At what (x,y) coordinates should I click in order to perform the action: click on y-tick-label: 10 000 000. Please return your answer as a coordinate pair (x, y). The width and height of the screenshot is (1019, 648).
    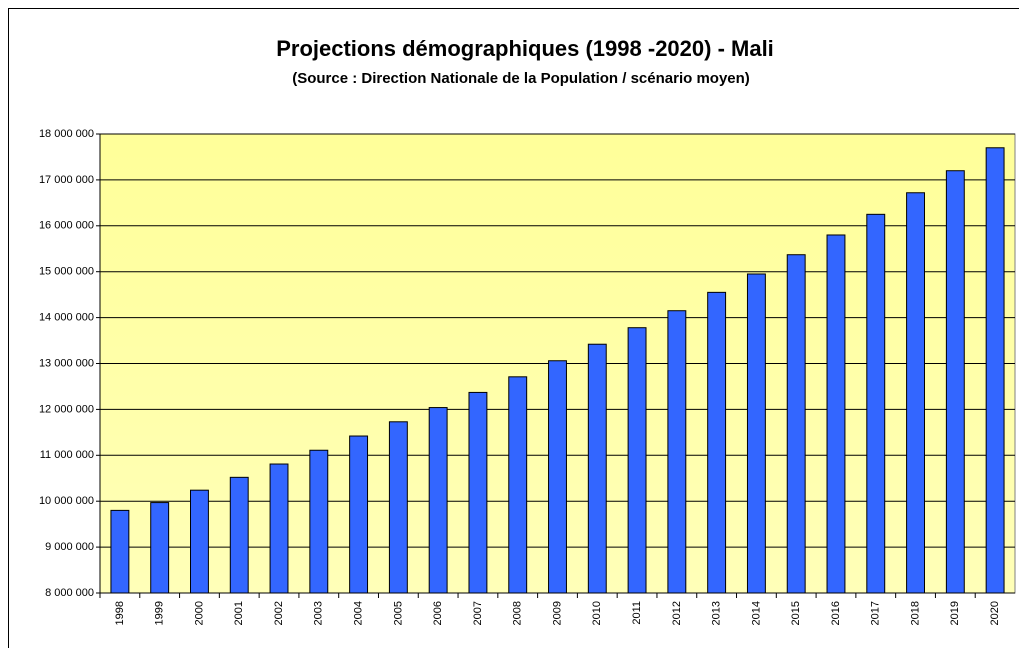
    Looking at the image, I should click on (66, 501).